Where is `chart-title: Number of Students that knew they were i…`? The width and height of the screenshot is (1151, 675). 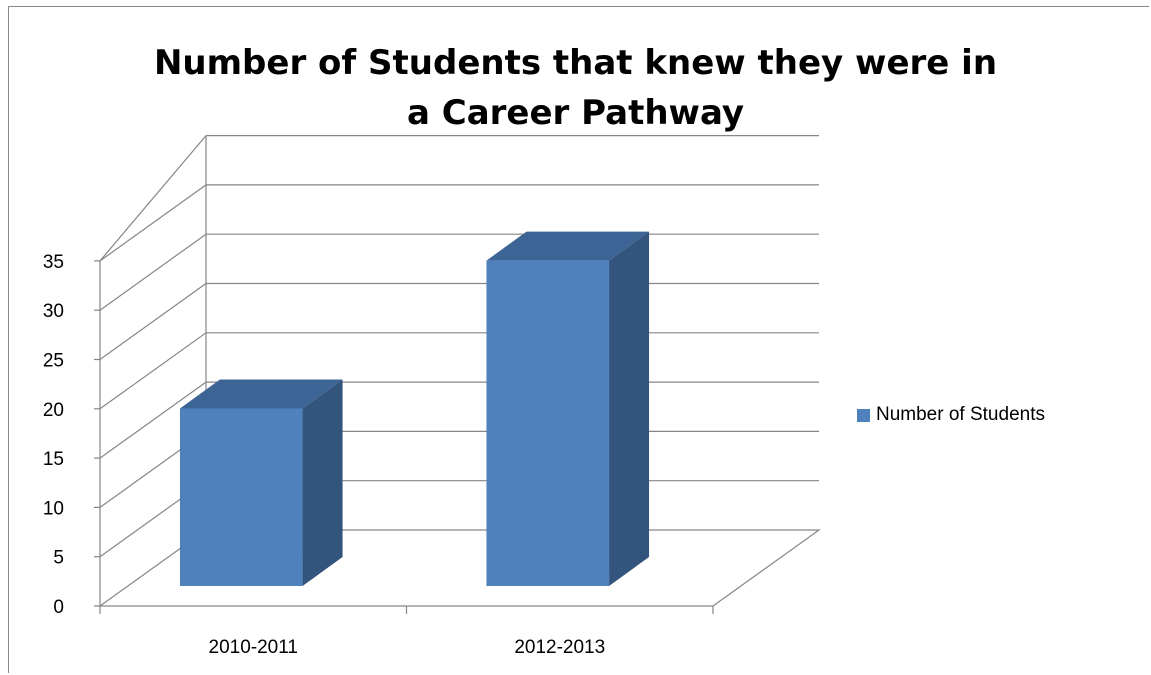
chart-title: Number of Students that knew they were i… is located at coordinates (575, 88).